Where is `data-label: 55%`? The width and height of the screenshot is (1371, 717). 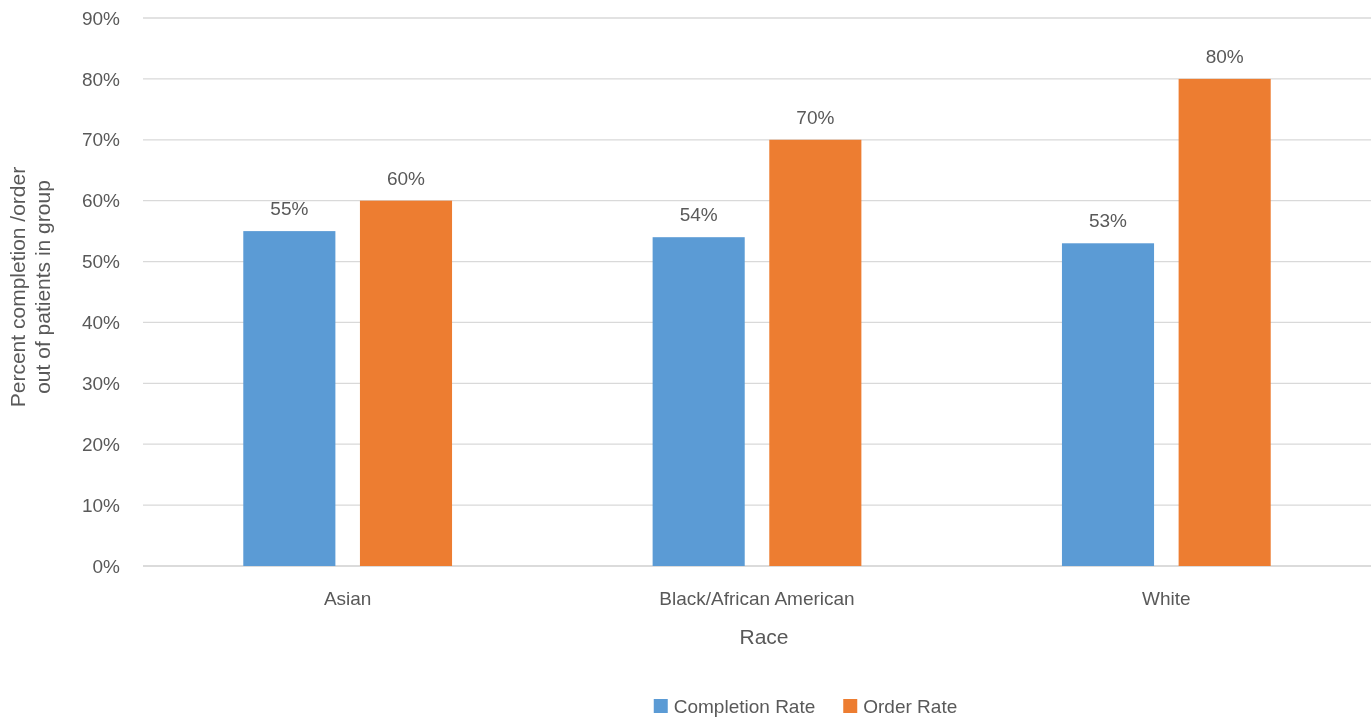
data-label: 55% is located at coordinates (289, 209).